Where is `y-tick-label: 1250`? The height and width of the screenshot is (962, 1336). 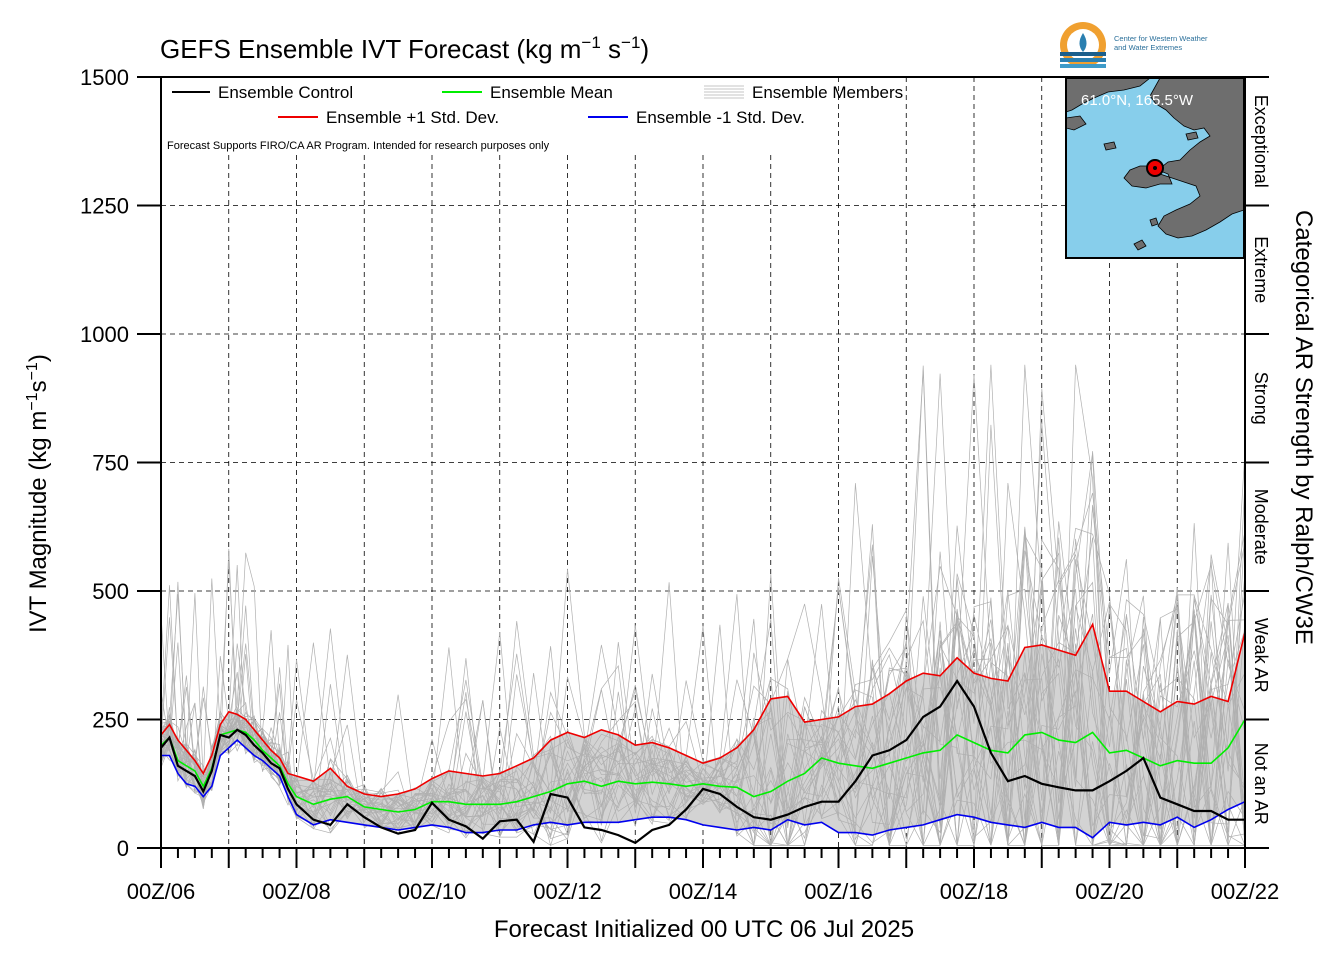 y-tick-label: 1250 is located at coordinates (104, 206).